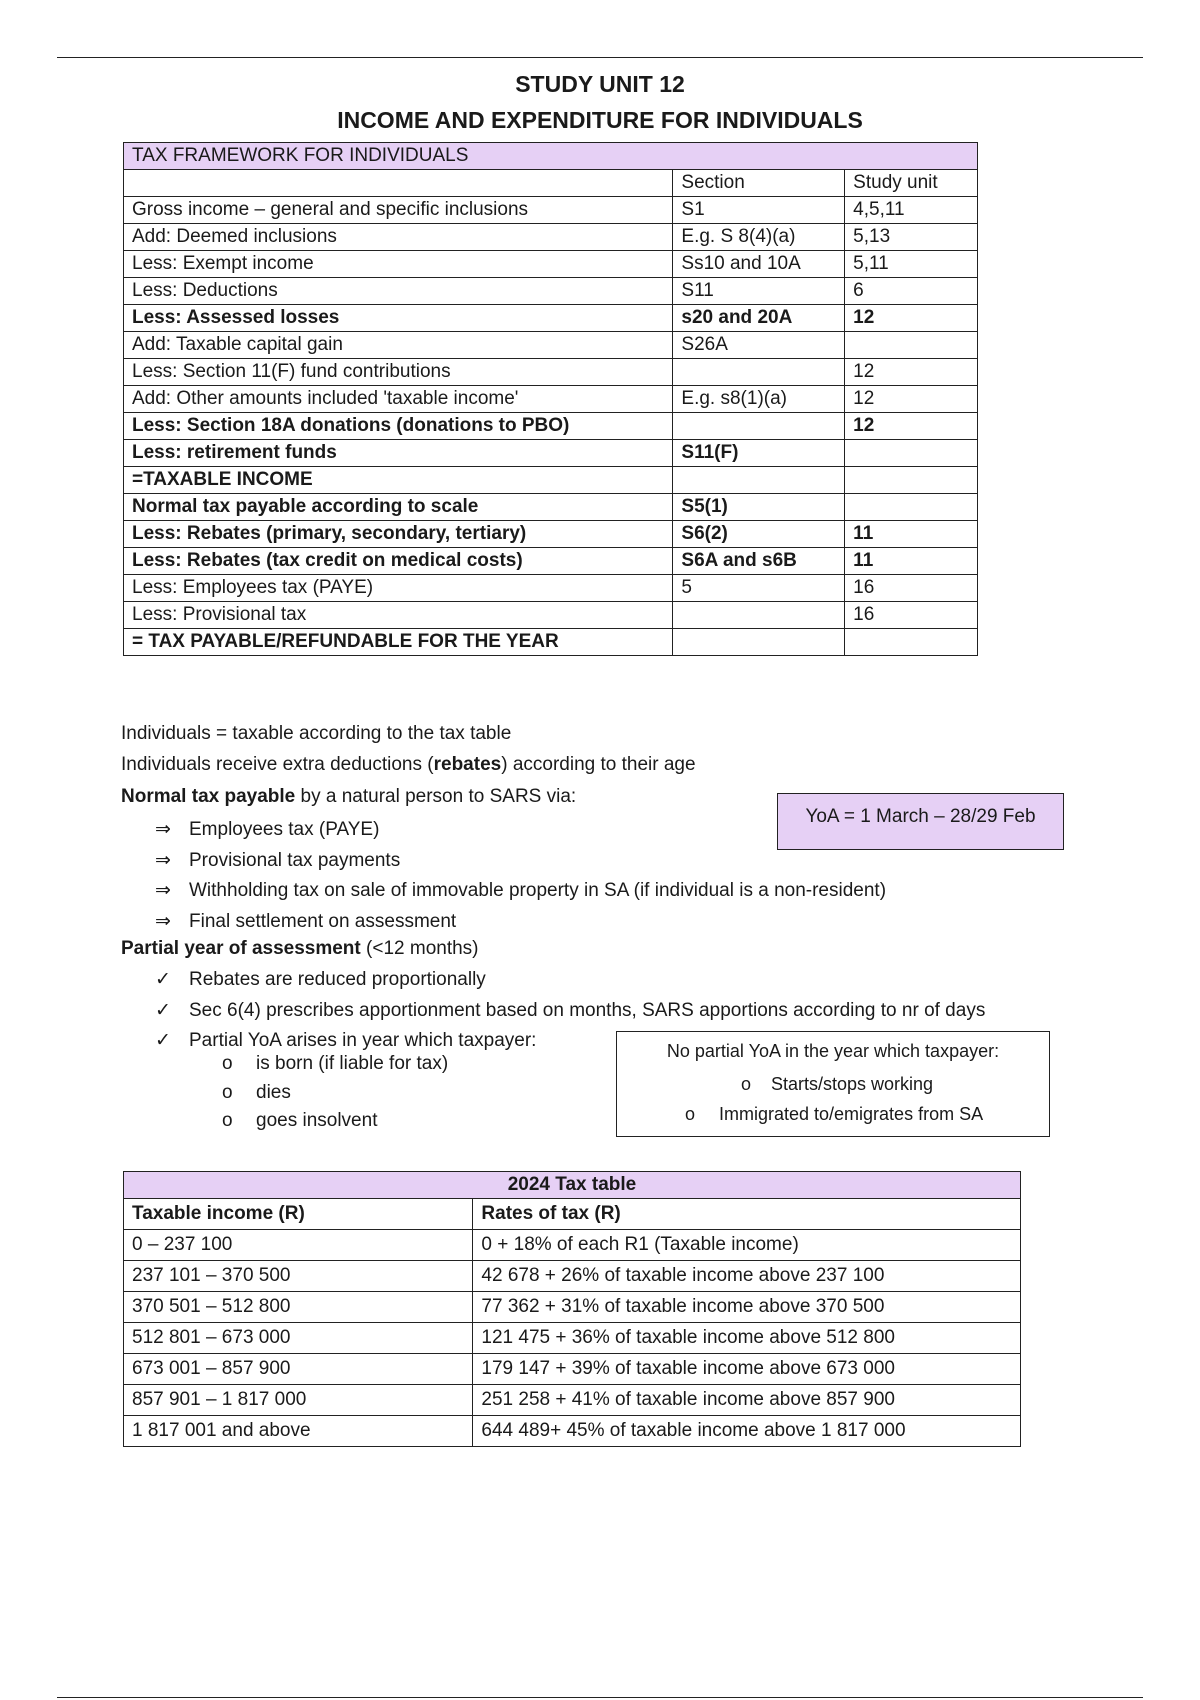  I want to click on framework-cell-item: Less: Assessed losses, so click(398, 318).